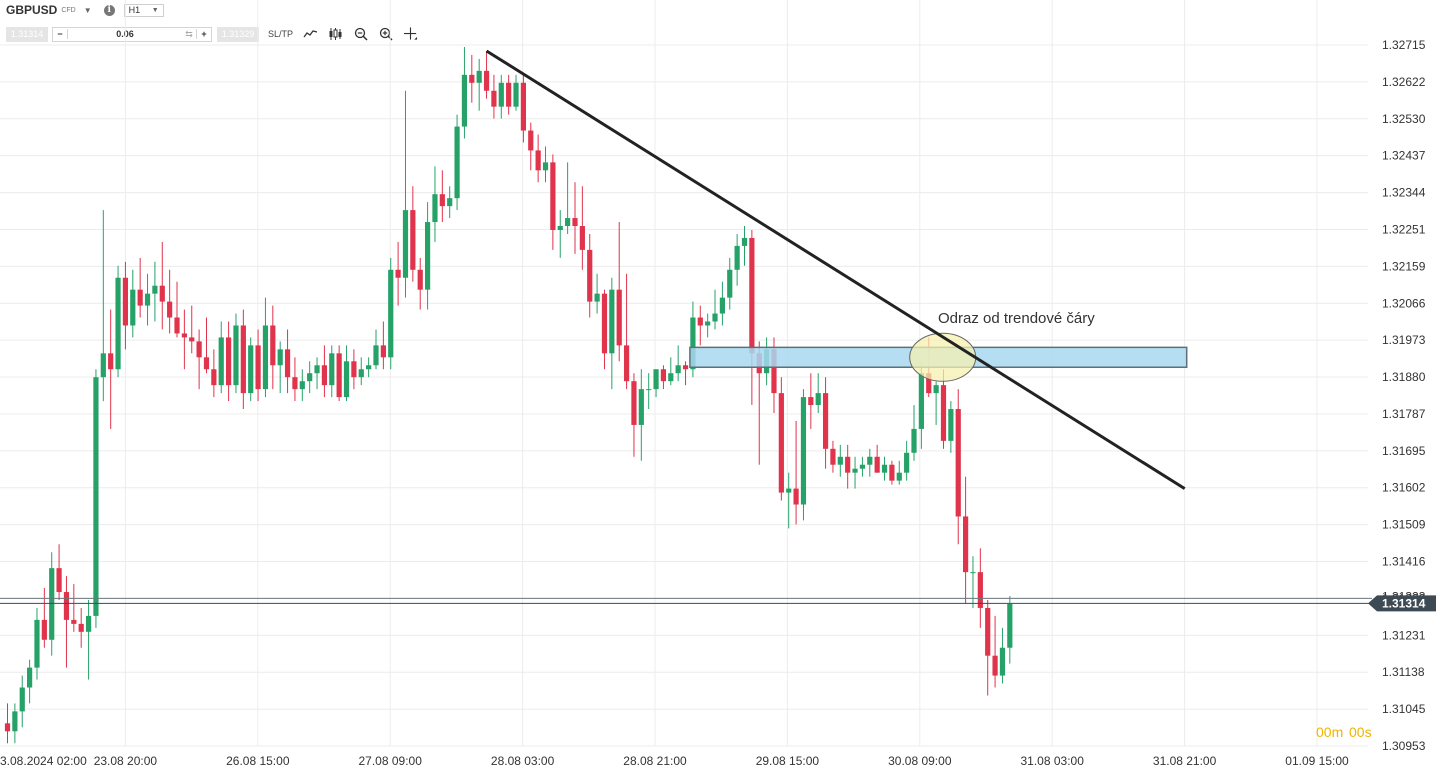 The height and width of the screenshot is (775, 1436). What do you see at coordinates (189, 33) in the screenshot?
I see `swap-icon: ⇆` at bounding box center [189, 33].